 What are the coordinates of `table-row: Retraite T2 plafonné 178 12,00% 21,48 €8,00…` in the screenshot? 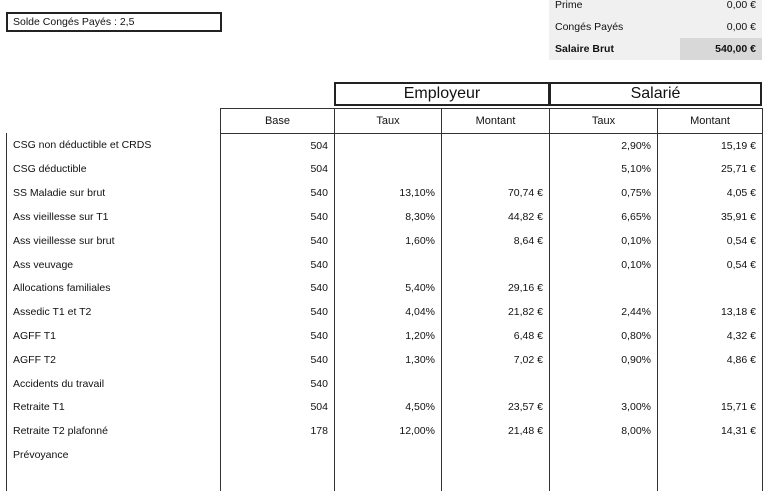 It's located at (384, 431).